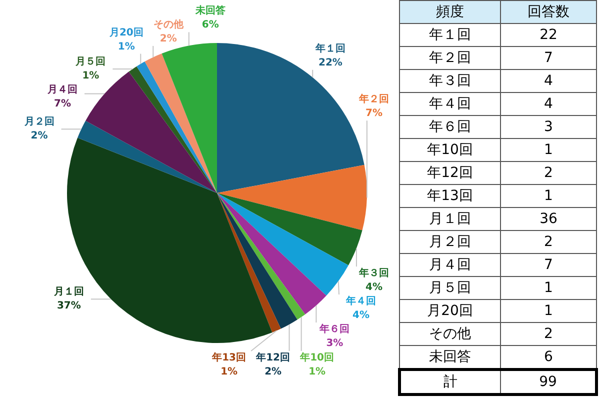  What do you see at coordinates (330, 48) in the screenshot?
I see `slice-label: 年１回` at bounding box center [330, 48].